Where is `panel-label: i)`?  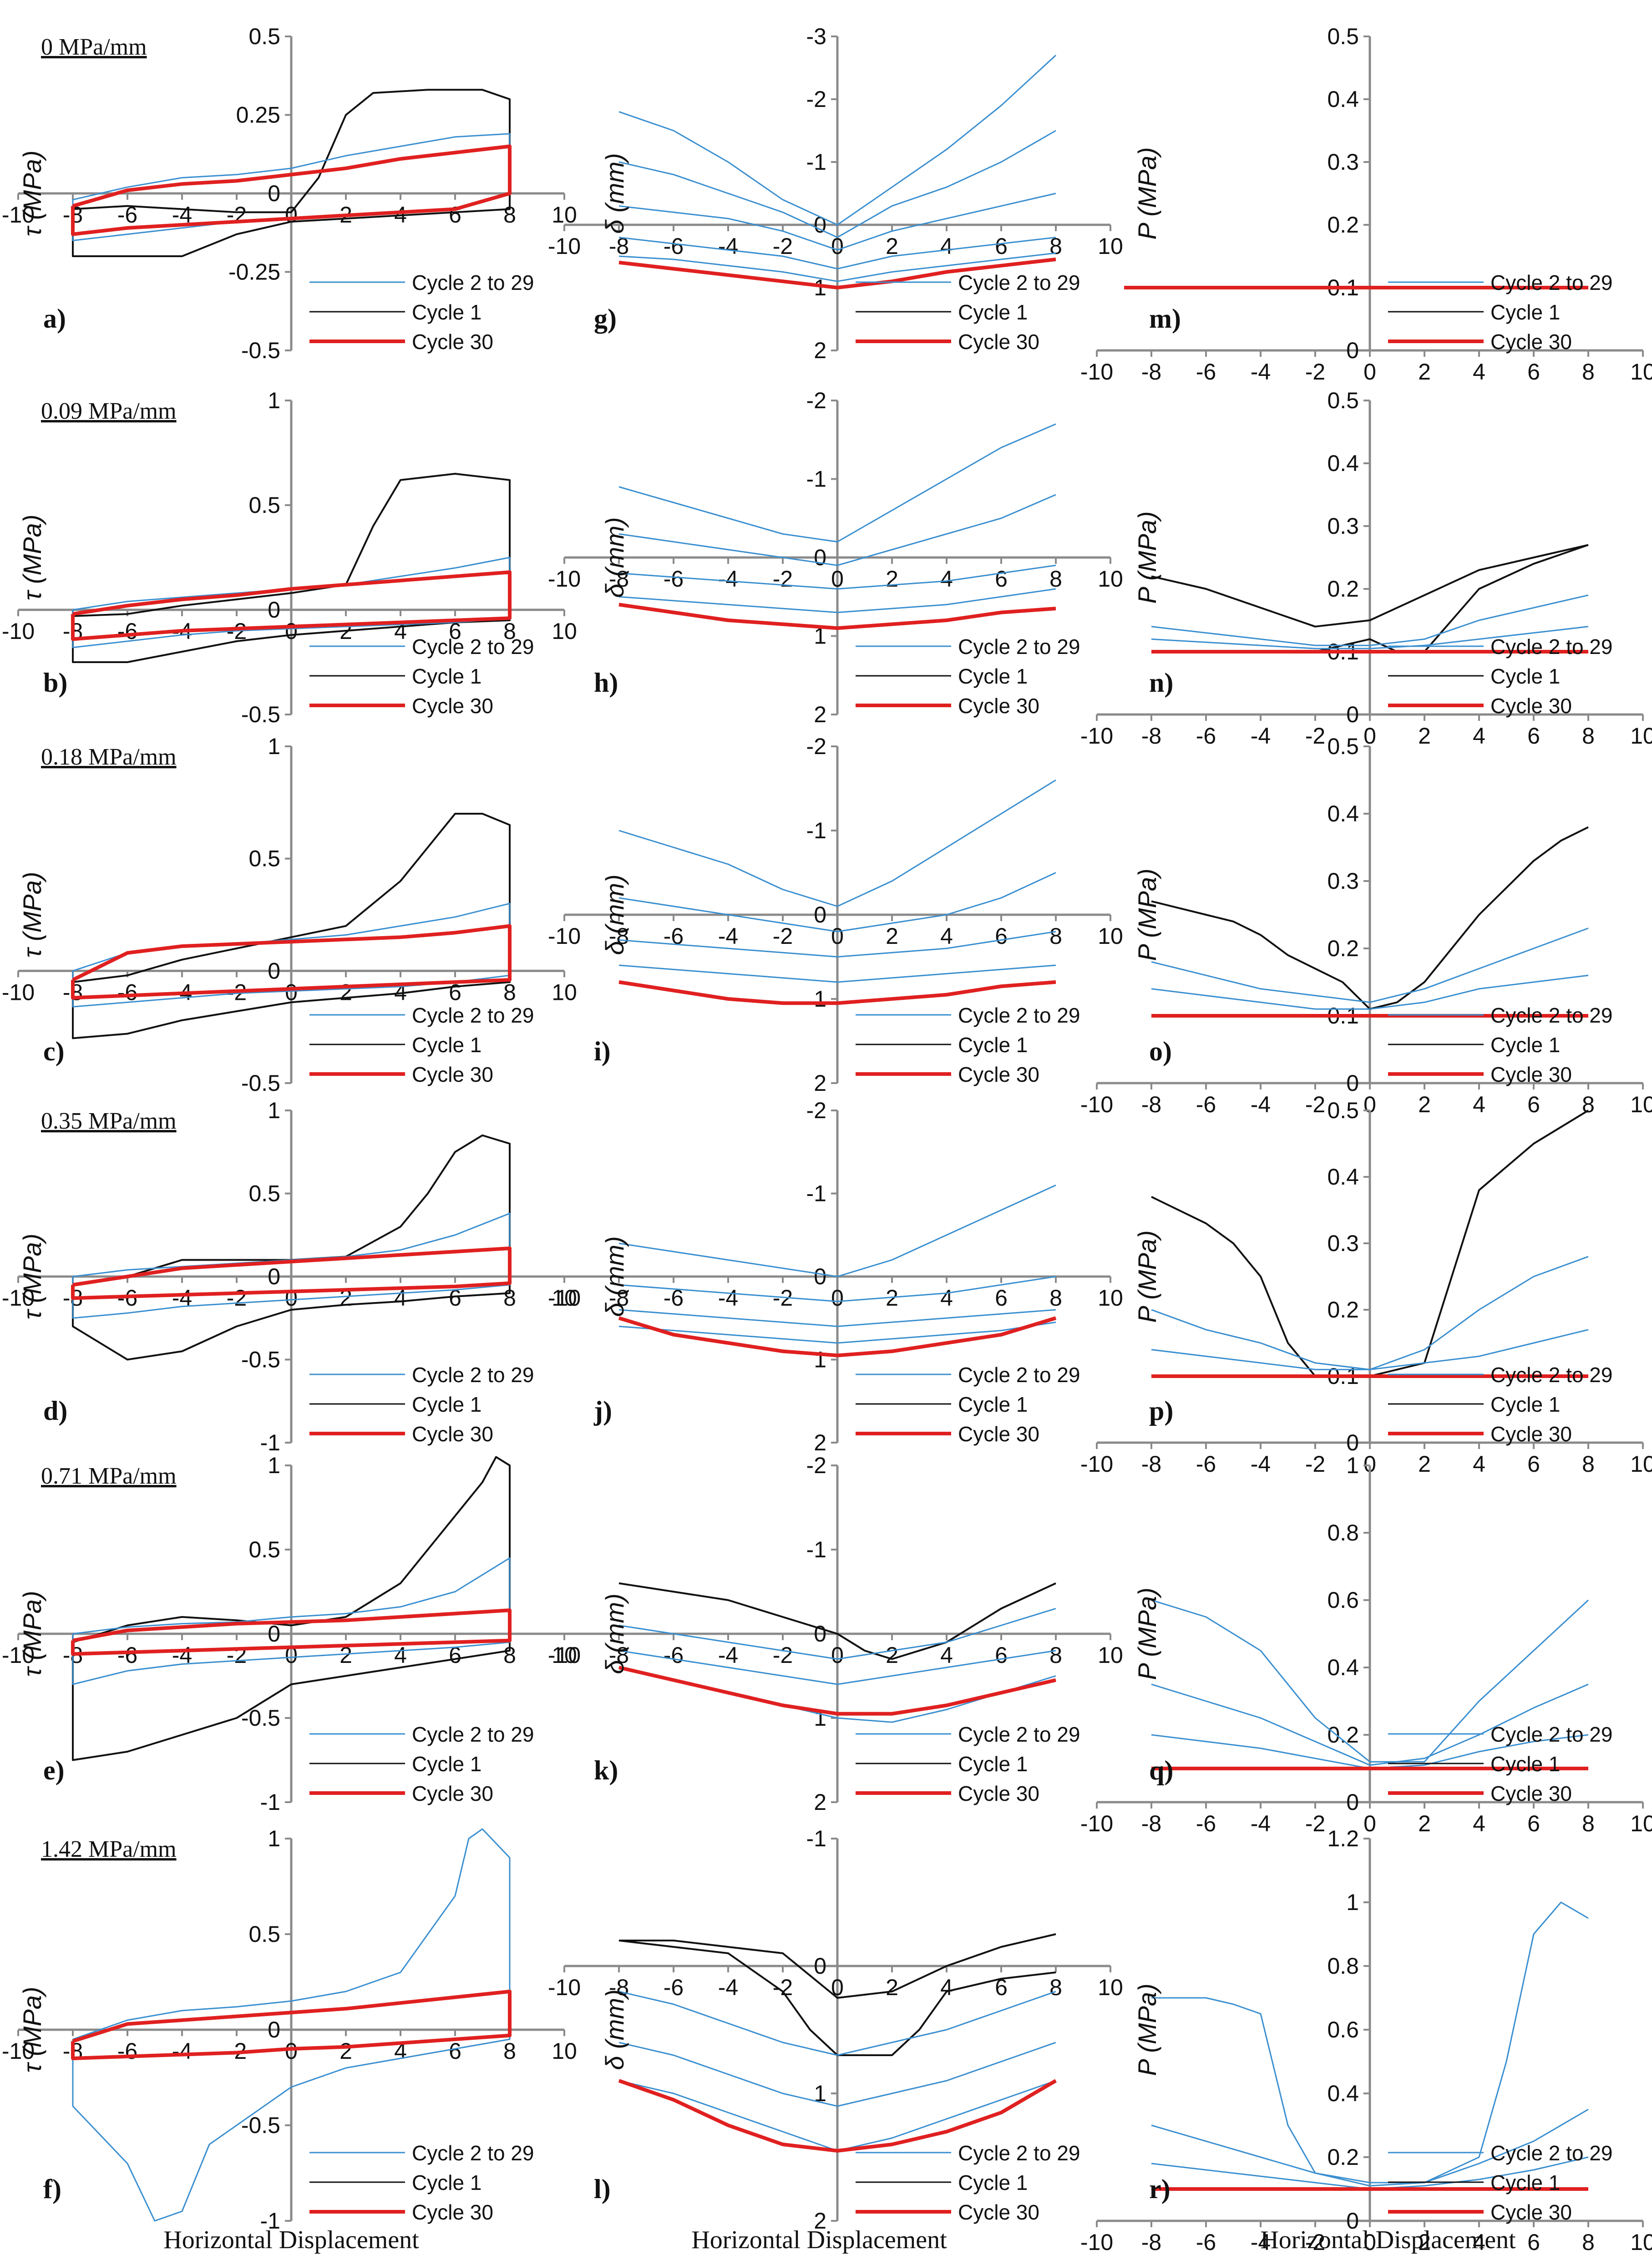
panel-label: i) is located at coordinates (603, 1051).